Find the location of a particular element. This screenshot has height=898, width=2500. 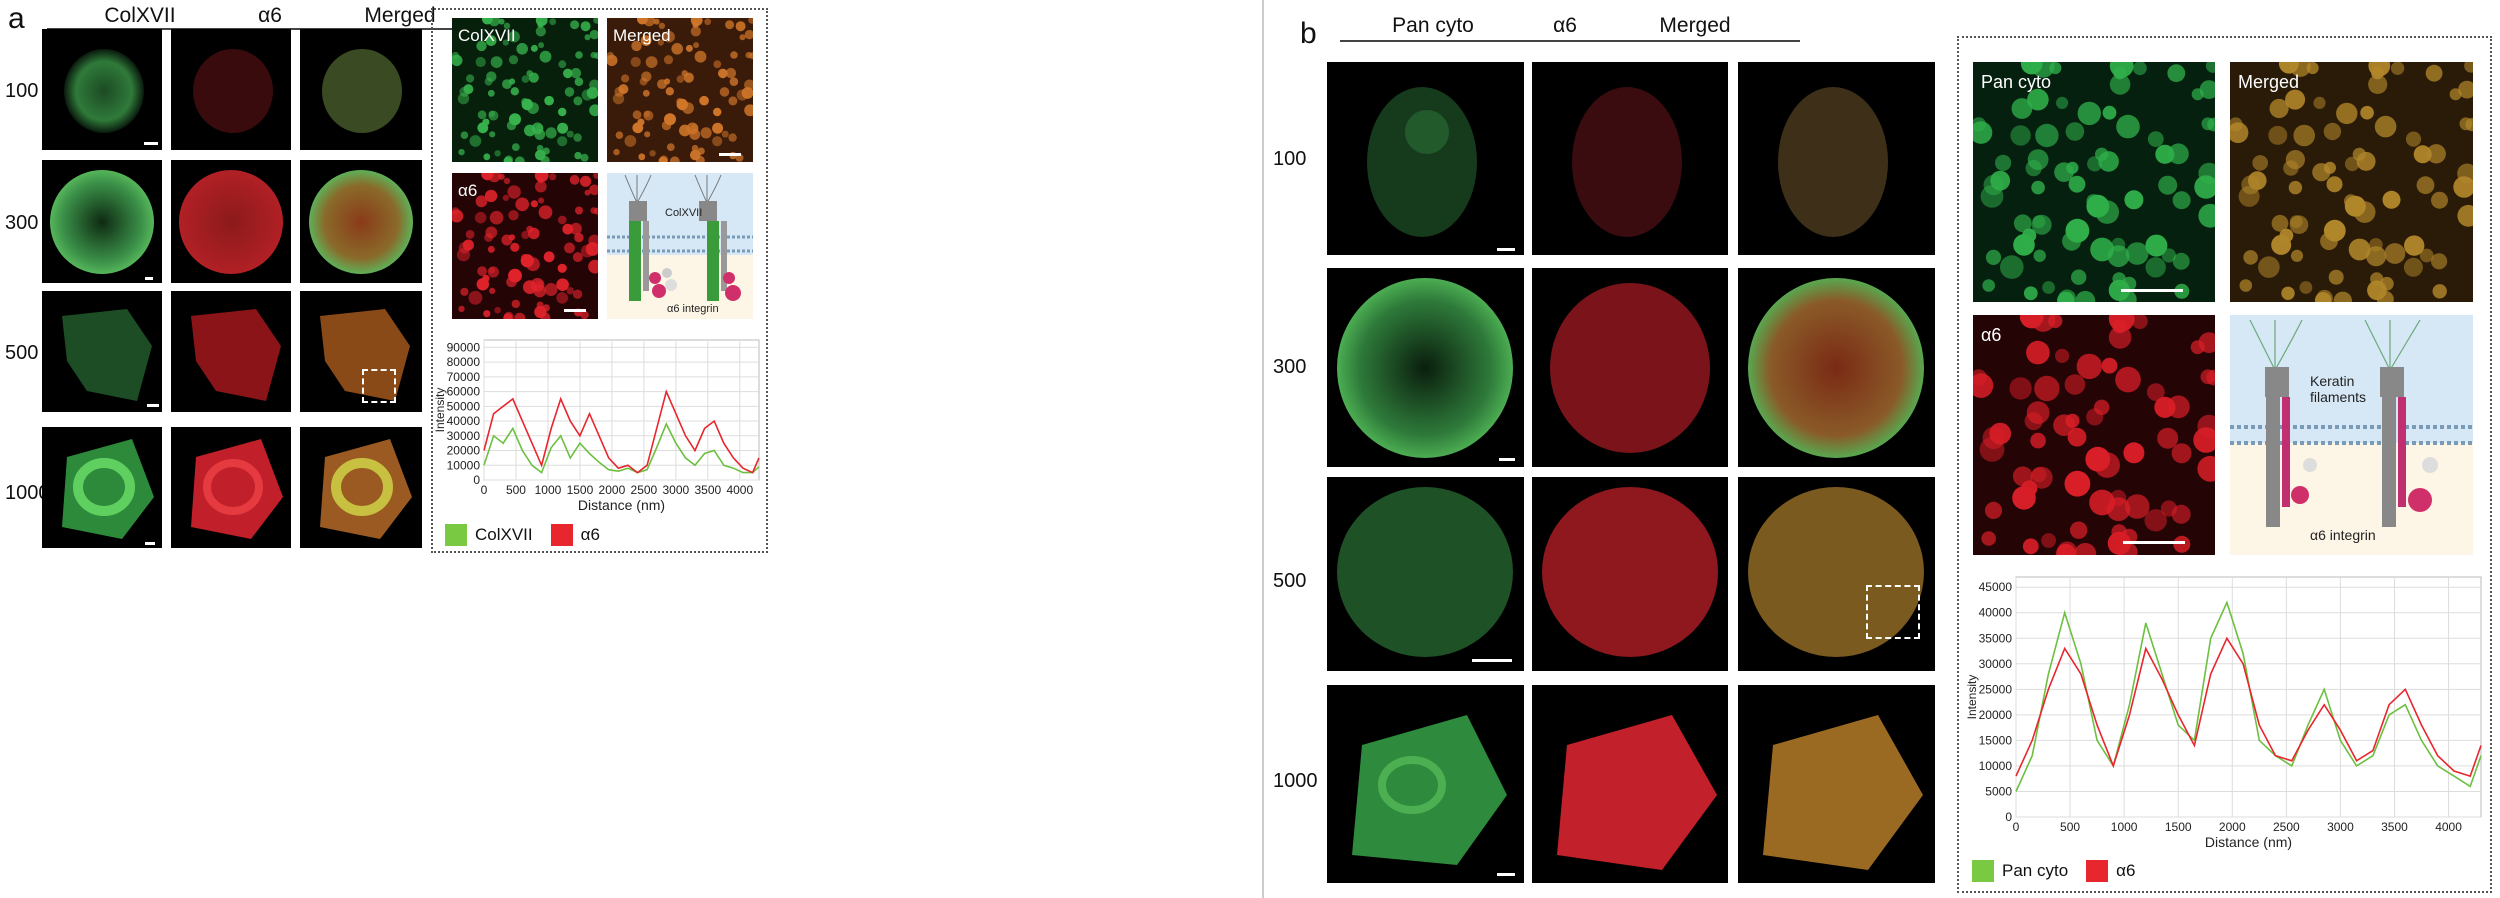

x-tick-label: 1500 is located at coordinates (580, 490).